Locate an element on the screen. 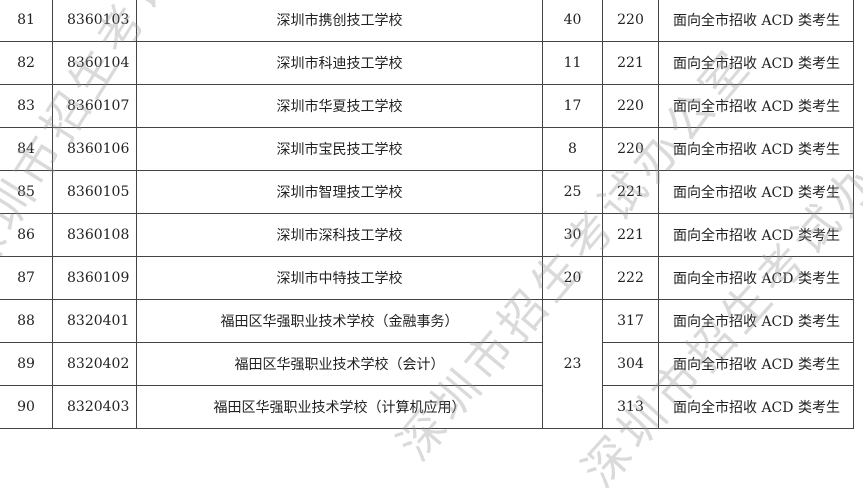 This screenshot has width=863, height=499. row-number: 81 is located at coordinates (26, 21).